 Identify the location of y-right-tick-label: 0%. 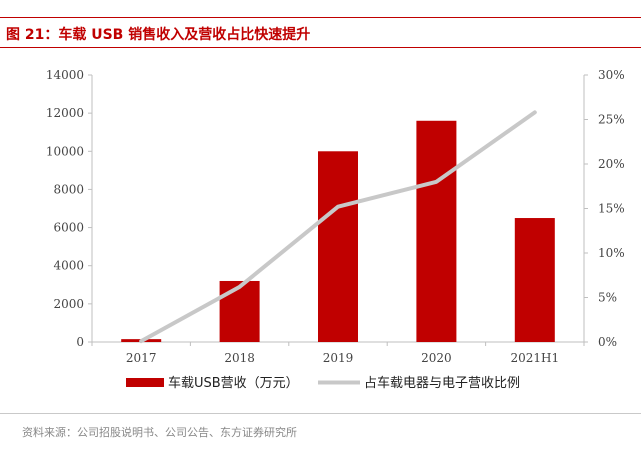
(607, 342).